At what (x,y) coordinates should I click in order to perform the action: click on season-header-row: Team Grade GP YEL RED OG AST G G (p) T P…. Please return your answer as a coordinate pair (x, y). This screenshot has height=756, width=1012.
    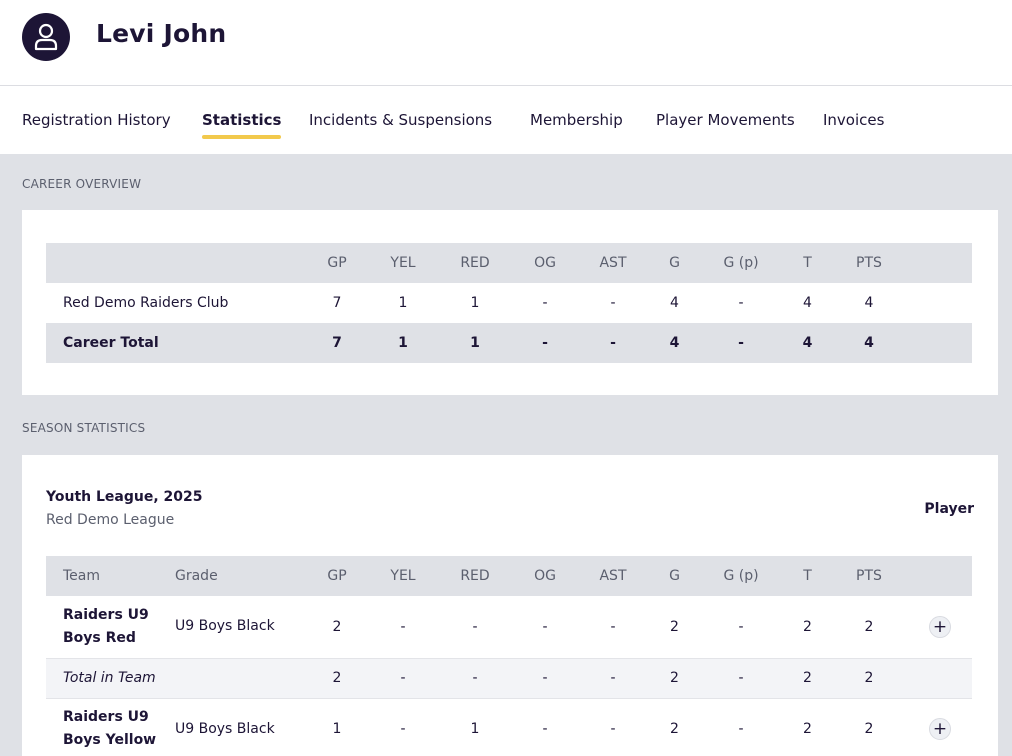
    Looking at the image, I should click on (509, 576).